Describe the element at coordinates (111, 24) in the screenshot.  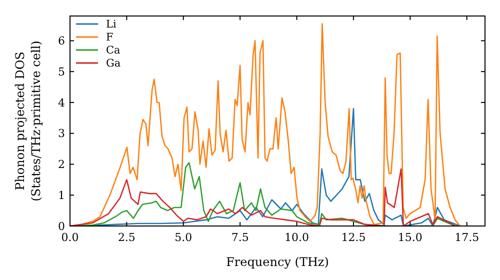
I see `legend-label: Li` at that location.